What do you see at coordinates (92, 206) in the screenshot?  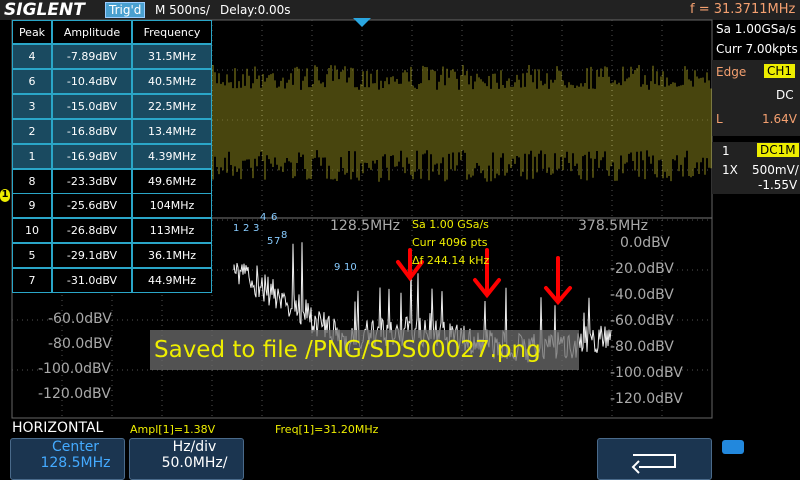 I see `table-cell: -25.6dBV` at bounding box center [92, 206].